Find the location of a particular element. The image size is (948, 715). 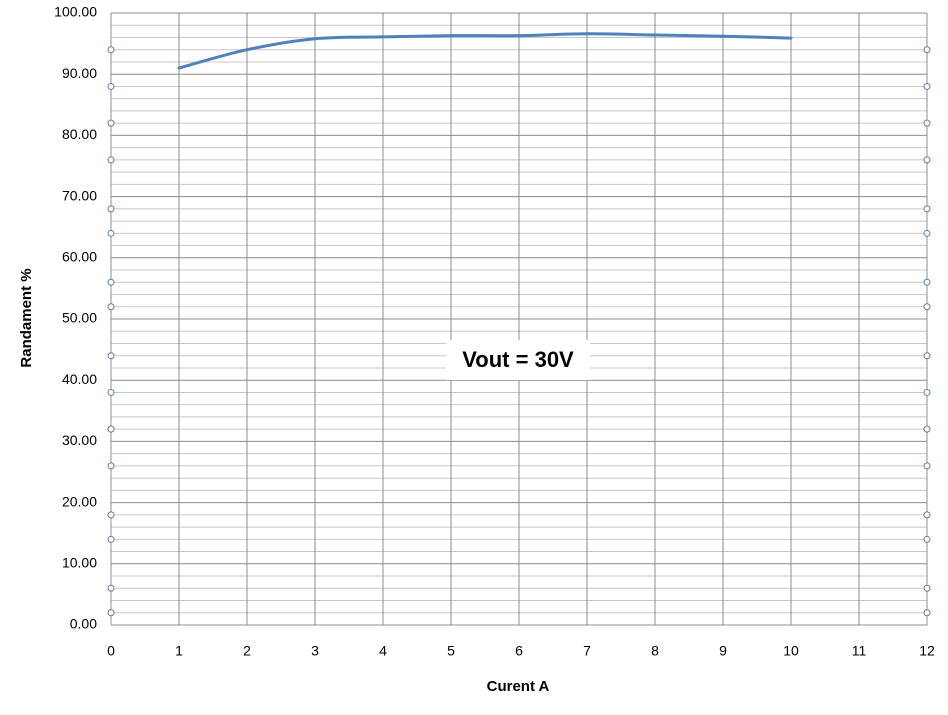

x-axis-label: Curent A is located at coordinates (518, 686).